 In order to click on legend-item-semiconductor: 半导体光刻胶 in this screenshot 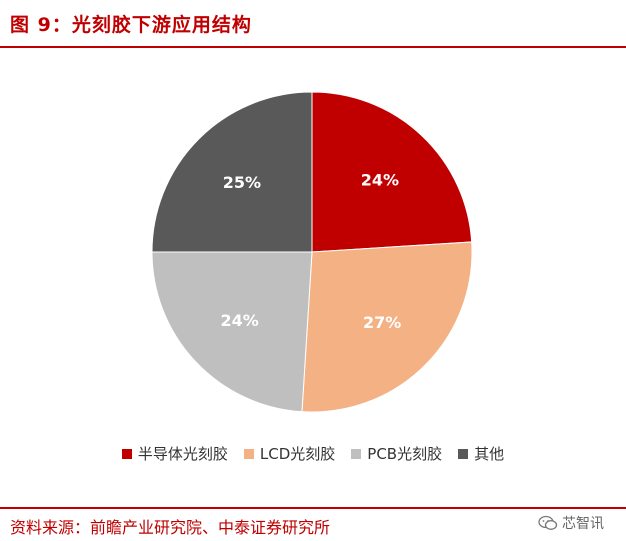, I will do `click(175, 453)`.